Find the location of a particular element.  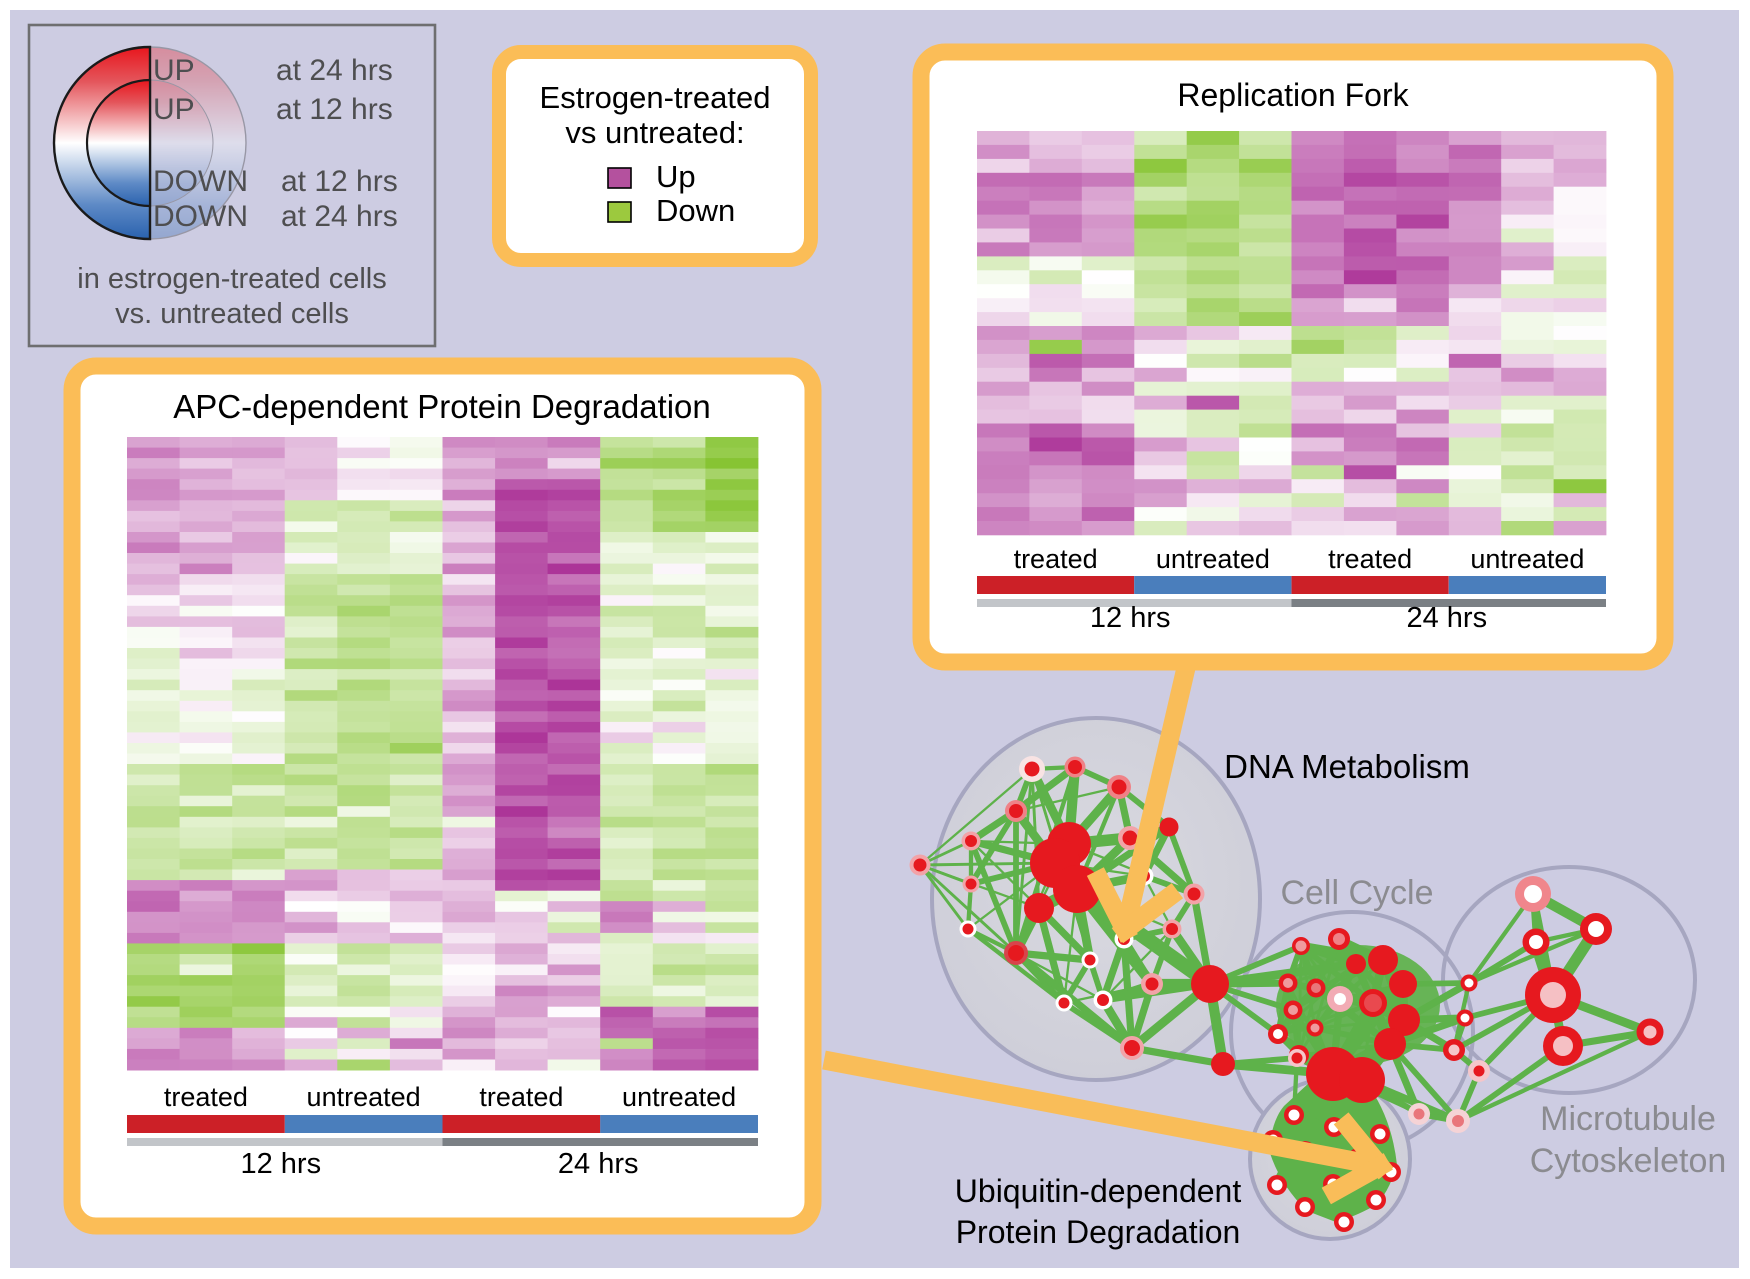

svg-text: Estrogen-treated is located at coordinates (655, 97).